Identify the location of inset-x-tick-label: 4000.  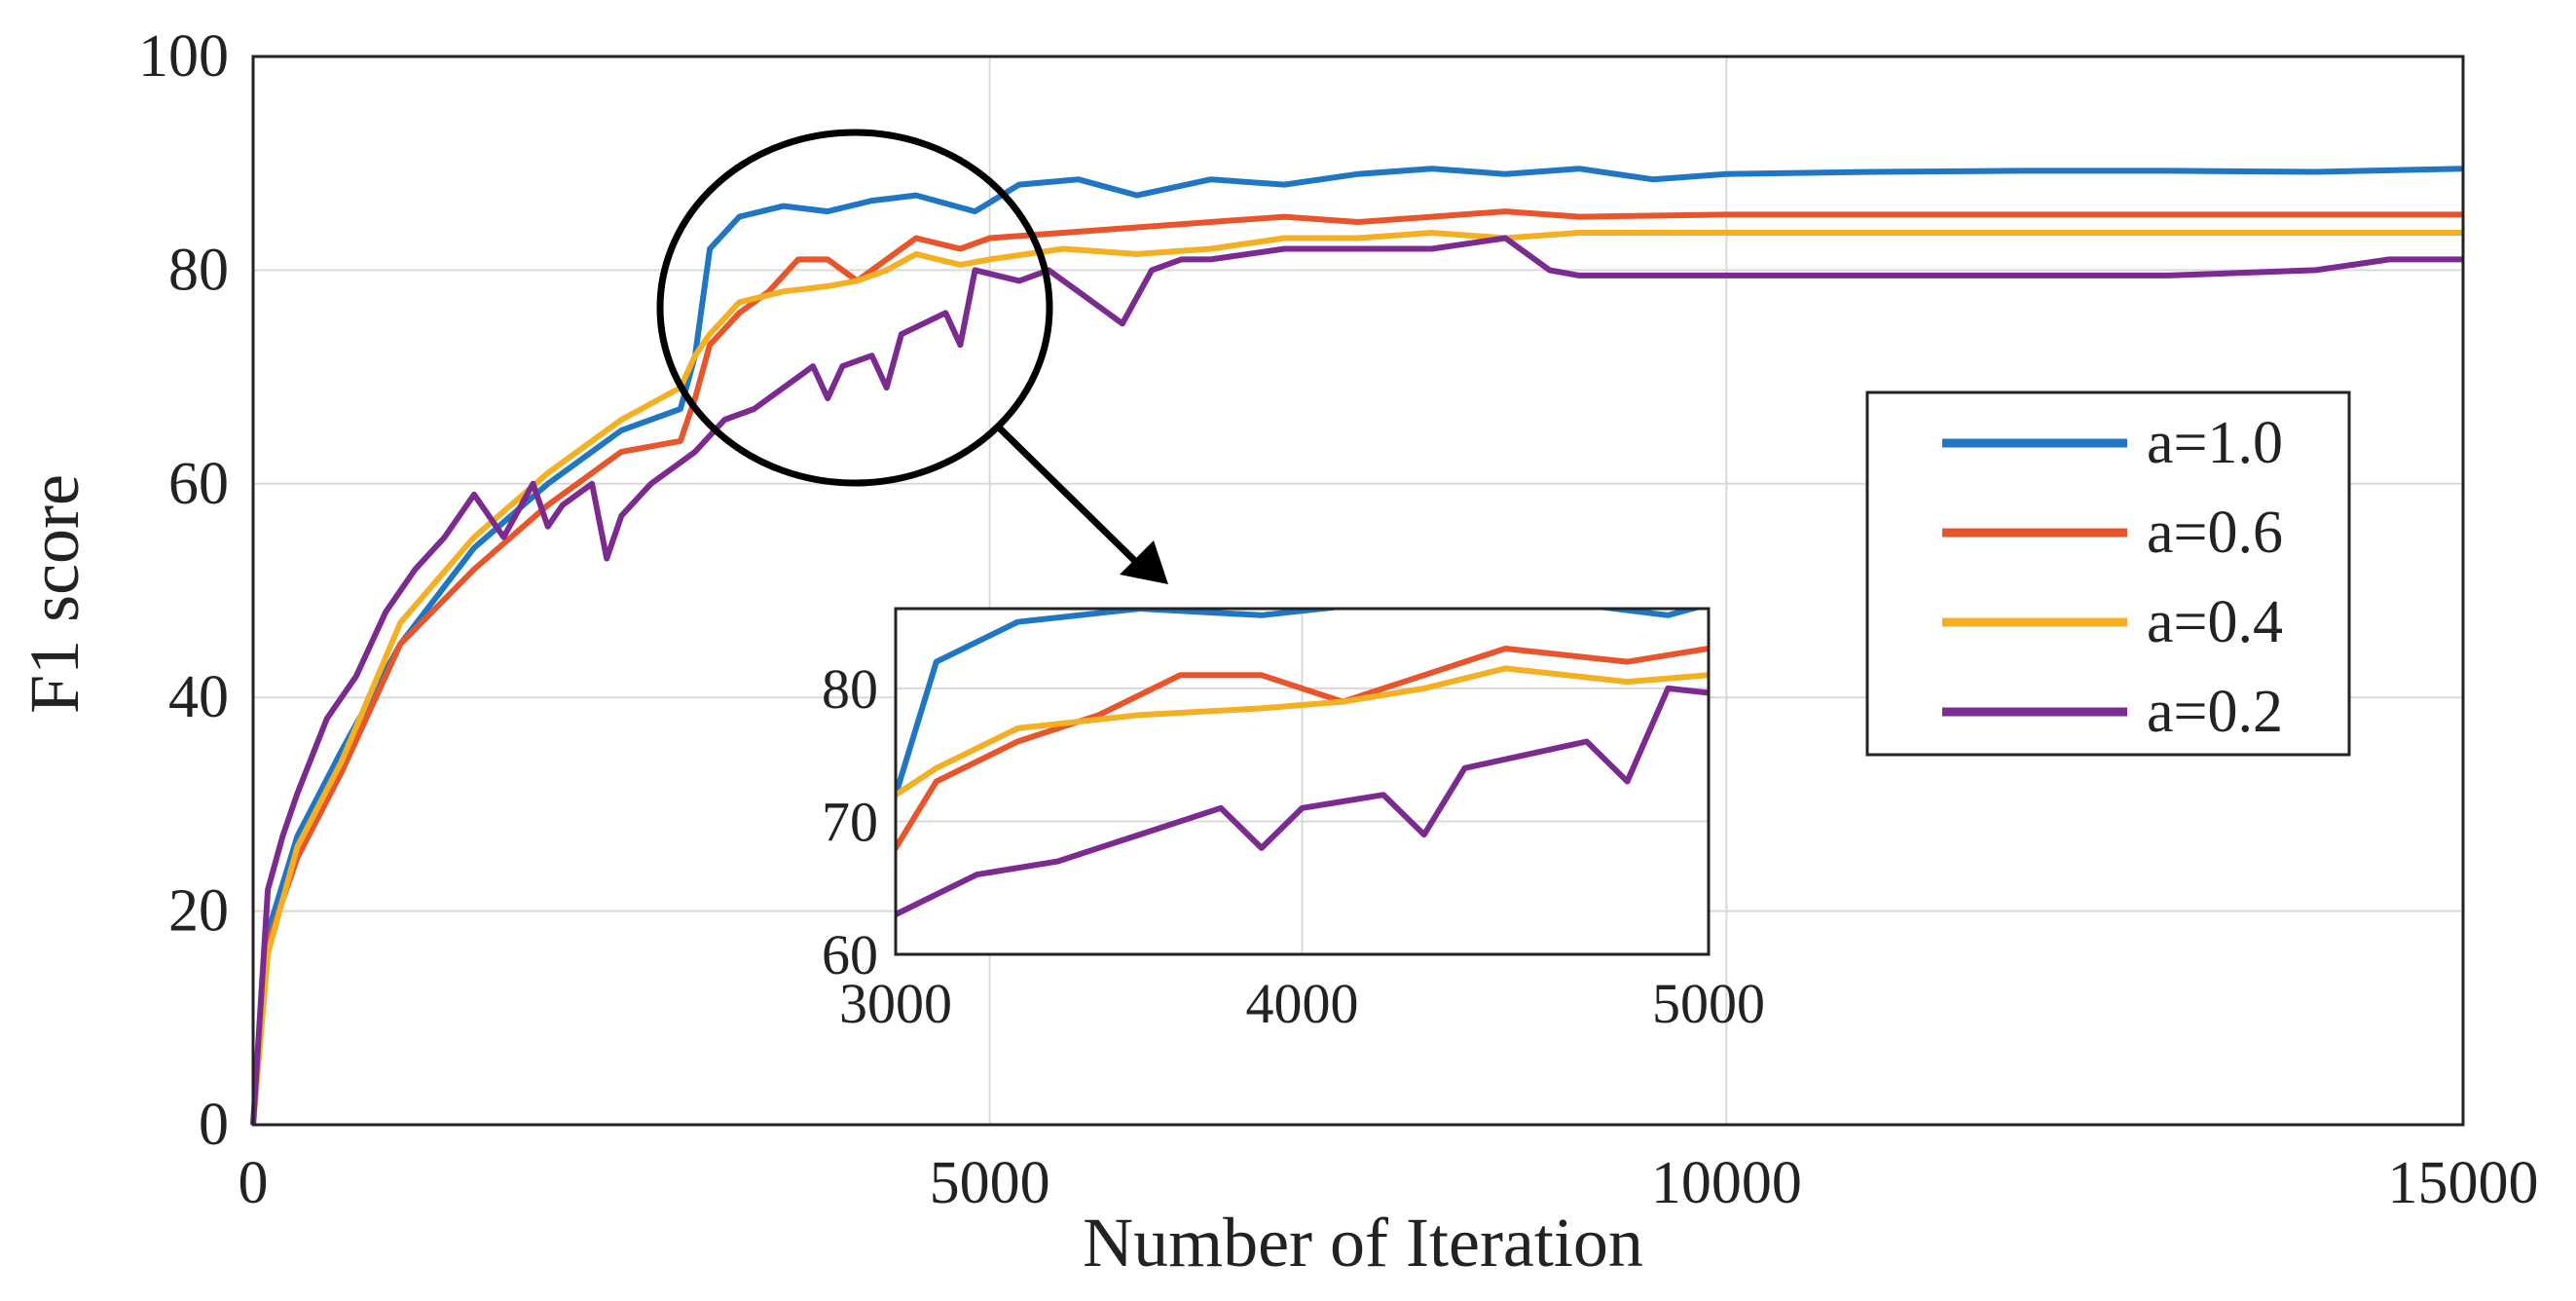
(1302, 1003).